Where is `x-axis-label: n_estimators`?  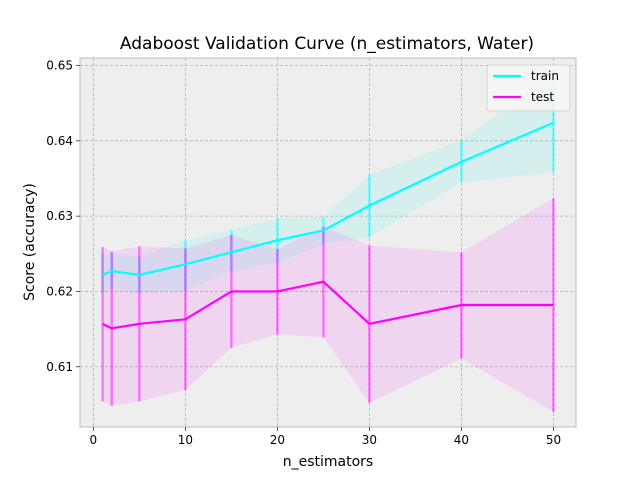
x-axis-label: n_estimators is located at coordinates (328, 462).